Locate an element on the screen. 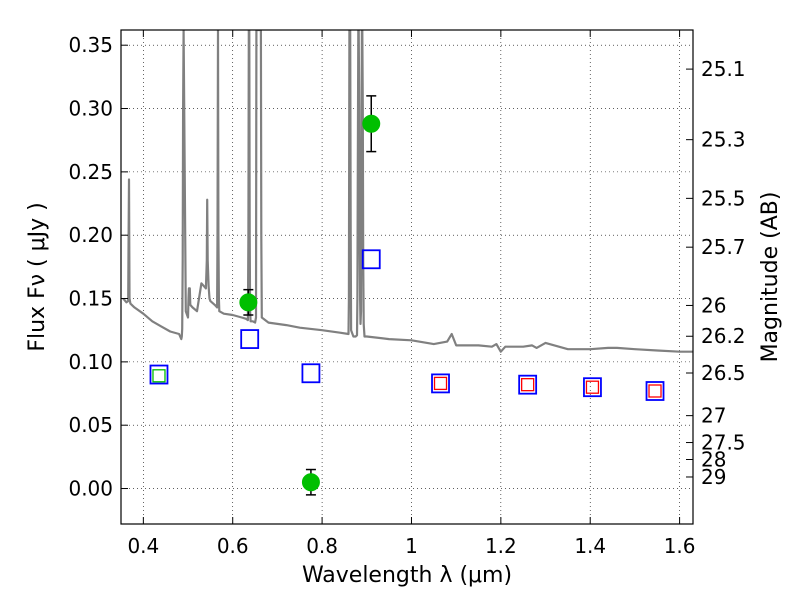  y-axis-label: Flux Fν ( μJy ) is located at coordinates (37, 276).